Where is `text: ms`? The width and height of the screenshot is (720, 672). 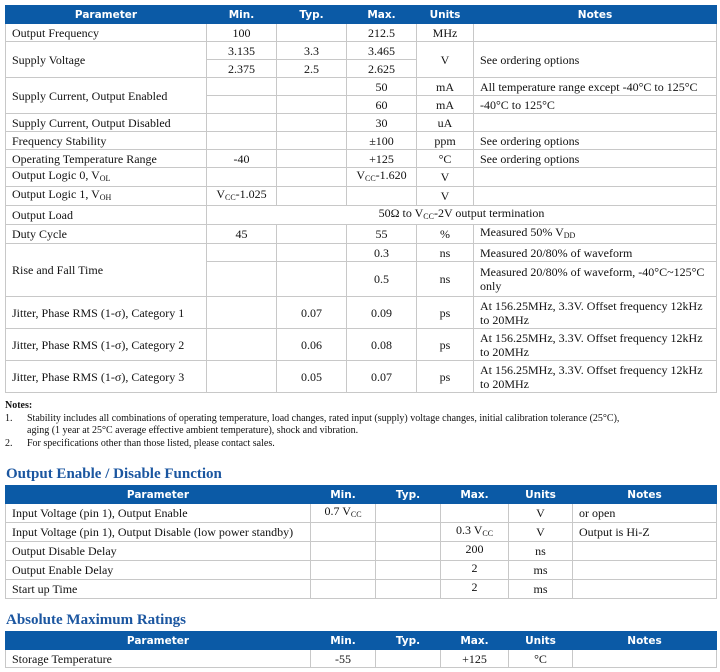 text: ms is located at coordinates (540, 589).